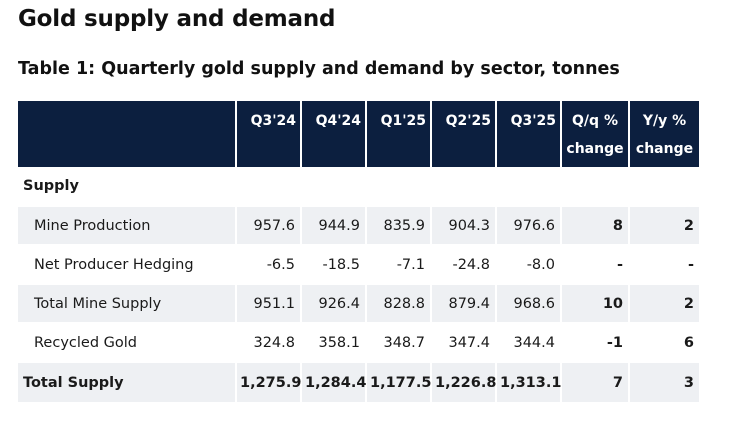 This screenshot has height=431, width=734. Describe the element at coordinates (334, 134) in the screenshot. I see `header-q4-24: Q4'24` at that location.